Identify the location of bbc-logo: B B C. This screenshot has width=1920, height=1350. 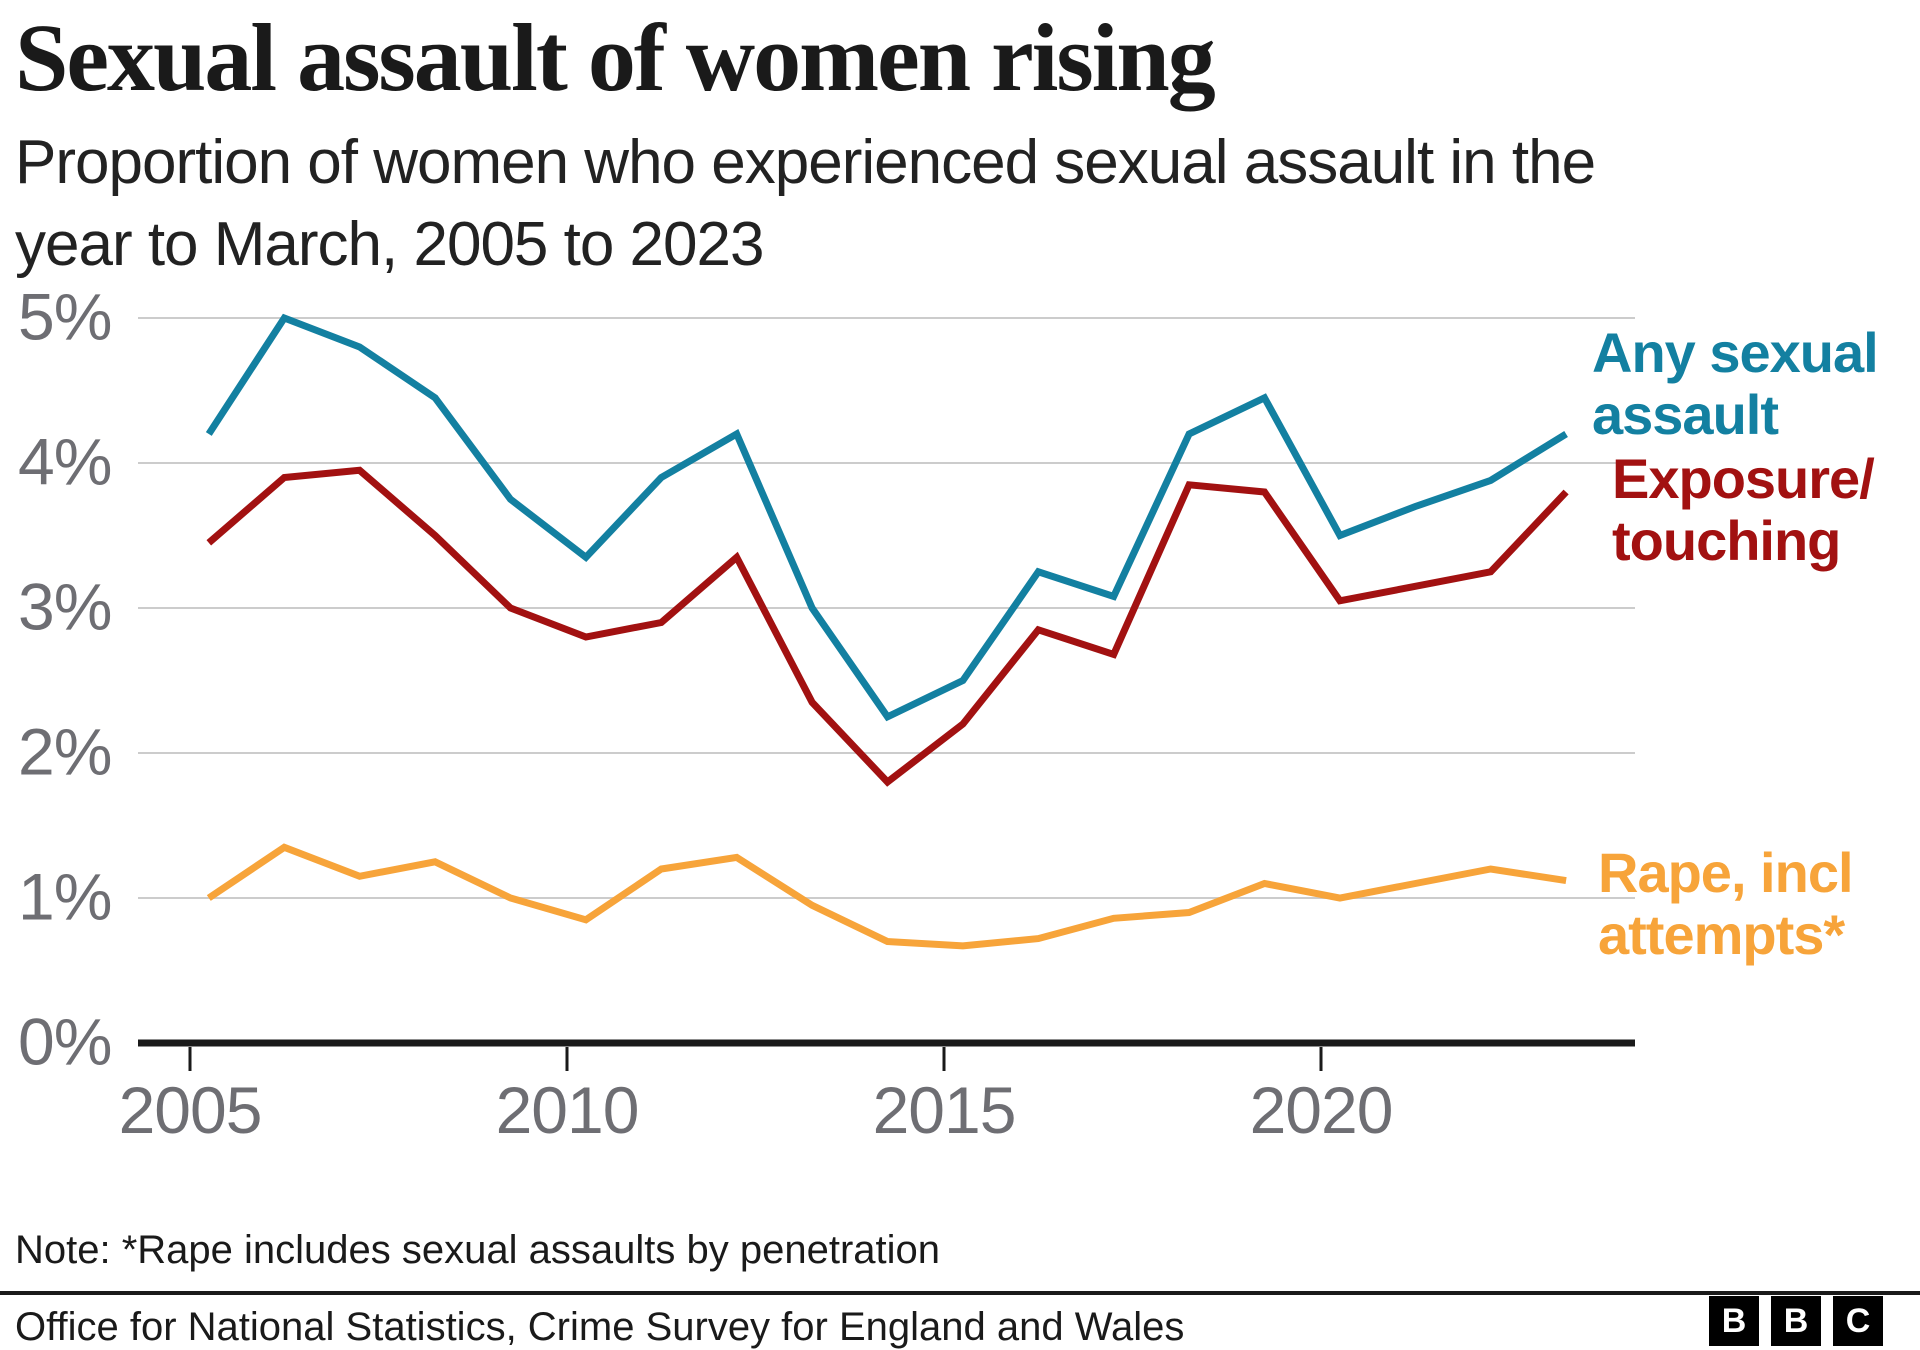
(1796, 1321).